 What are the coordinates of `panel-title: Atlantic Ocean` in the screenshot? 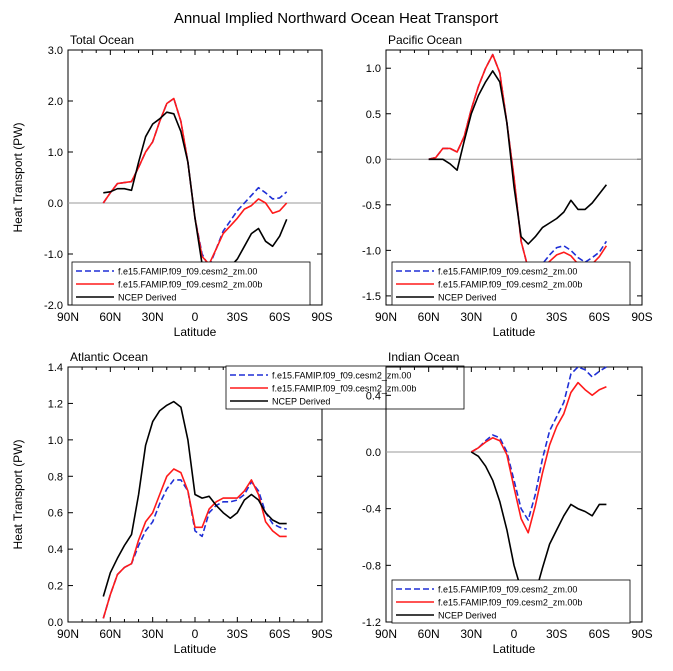 It's located at (109, 357).